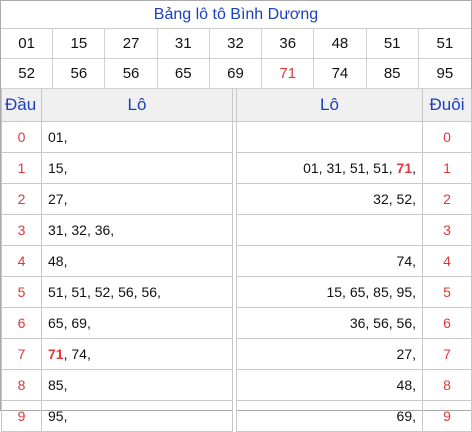 The height and width of the screenshot is (432, 472). What do you see at coordinates (447, 323) in the screenshot?
I see `duoi-digit: 6` at bounding box center [447, 323].